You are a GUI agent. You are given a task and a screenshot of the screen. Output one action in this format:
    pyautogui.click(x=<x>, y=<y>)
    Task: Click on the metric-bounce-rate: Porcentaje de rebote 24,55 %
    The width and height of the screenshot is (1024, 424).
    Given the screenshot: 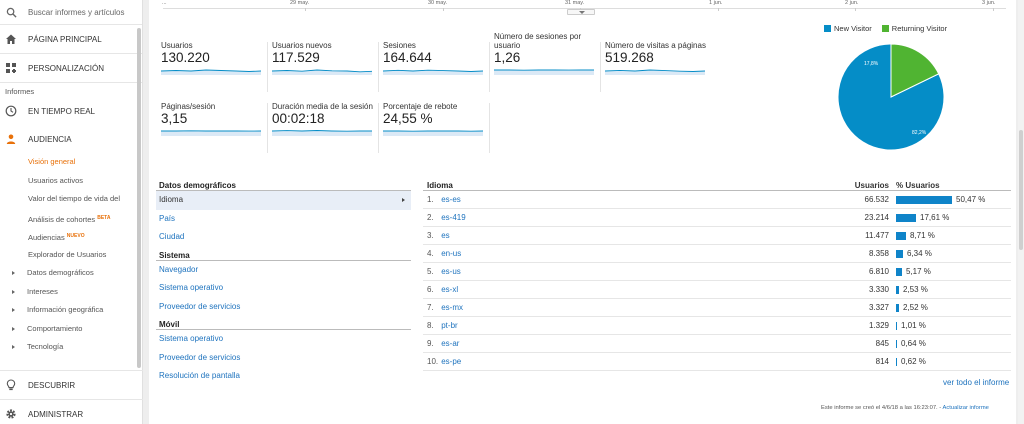 What is the action you would take?
    pyautogui.click(x=435, y=117)
    